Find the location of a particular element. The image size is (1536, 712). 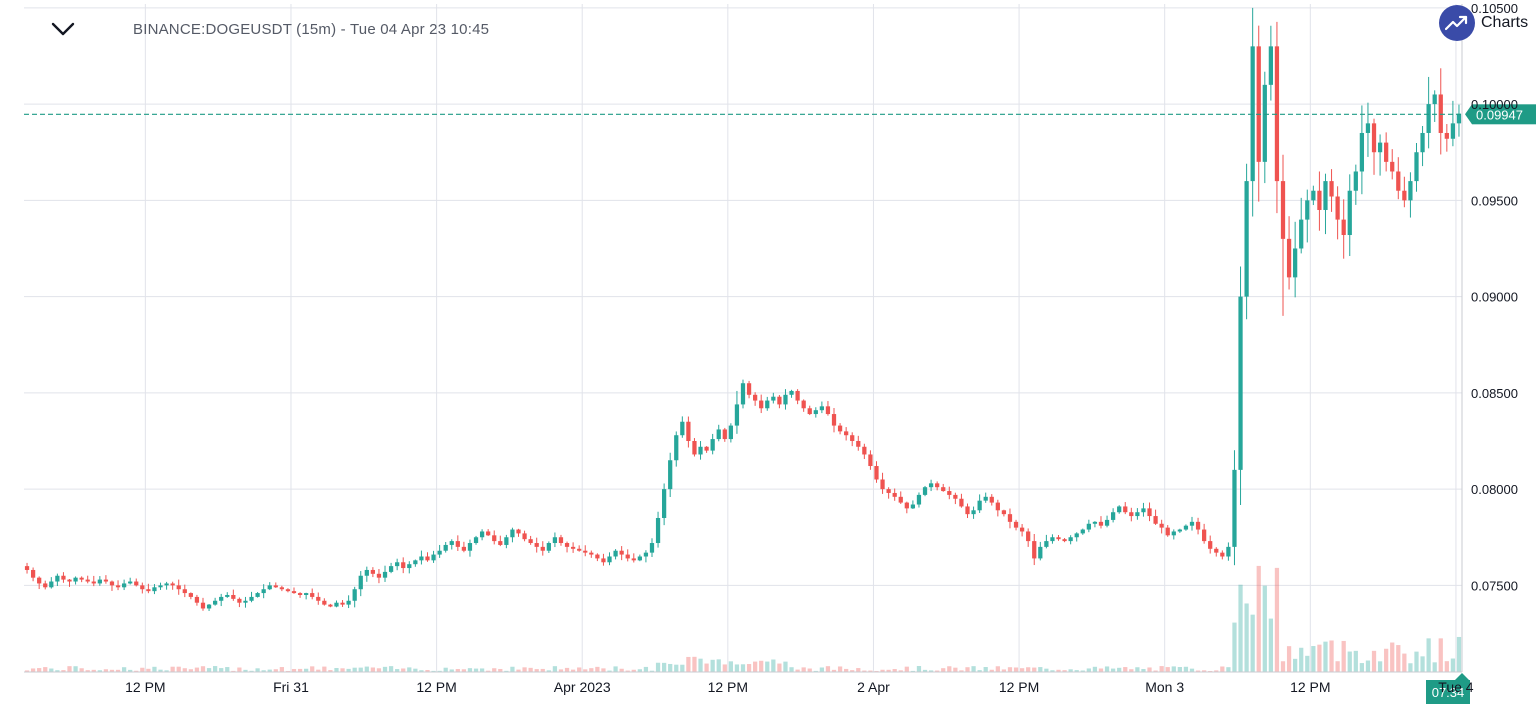

trend-up-icon is located at coordinates (1456, 23).